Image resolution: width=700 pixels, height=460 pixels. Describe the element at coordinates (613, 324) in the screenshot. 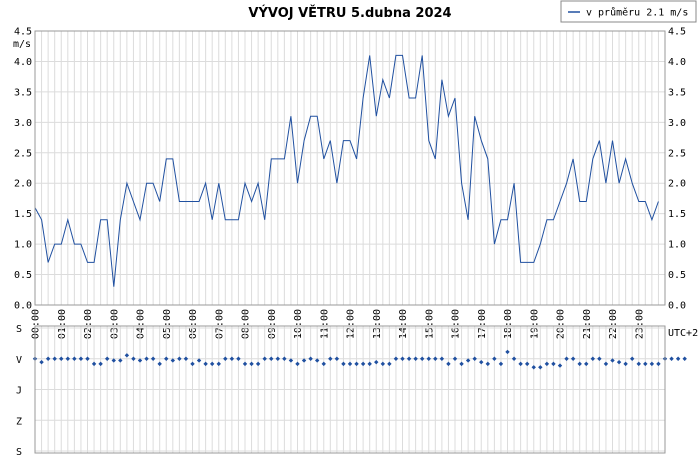

I see `time-x-tick: 22:00` at that location.